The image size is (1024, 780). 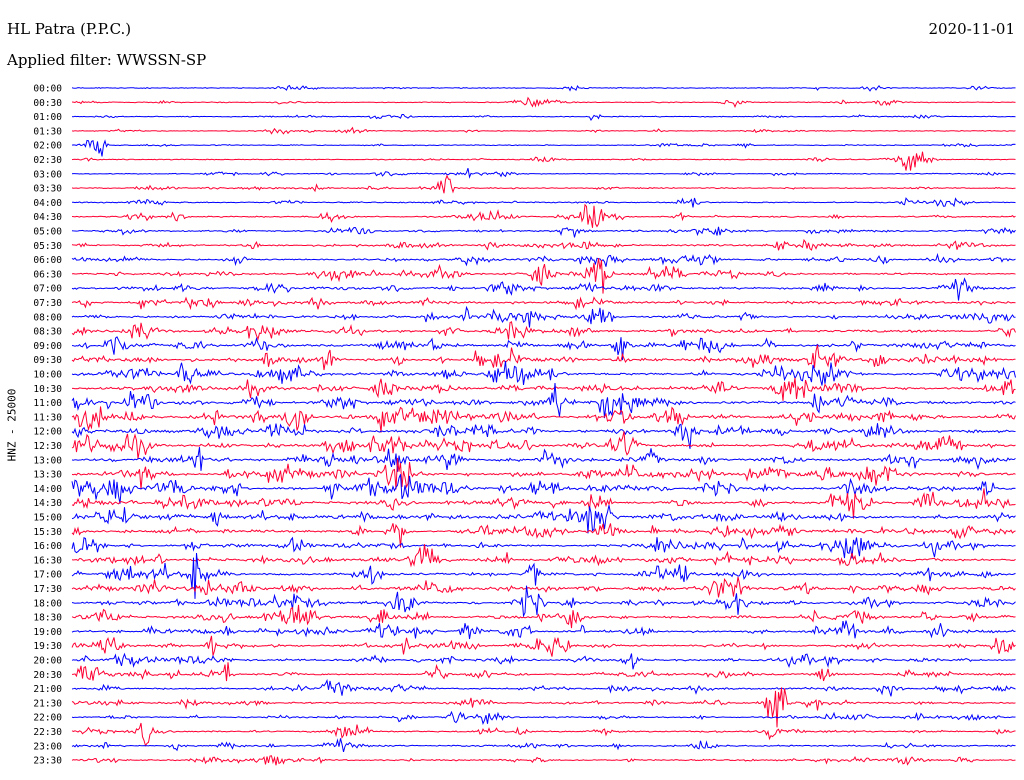 What do you see at coordinates (47, 689) in the screenshot?
I see `row-label-2100: 21:00` at bounding box center [47, 689].